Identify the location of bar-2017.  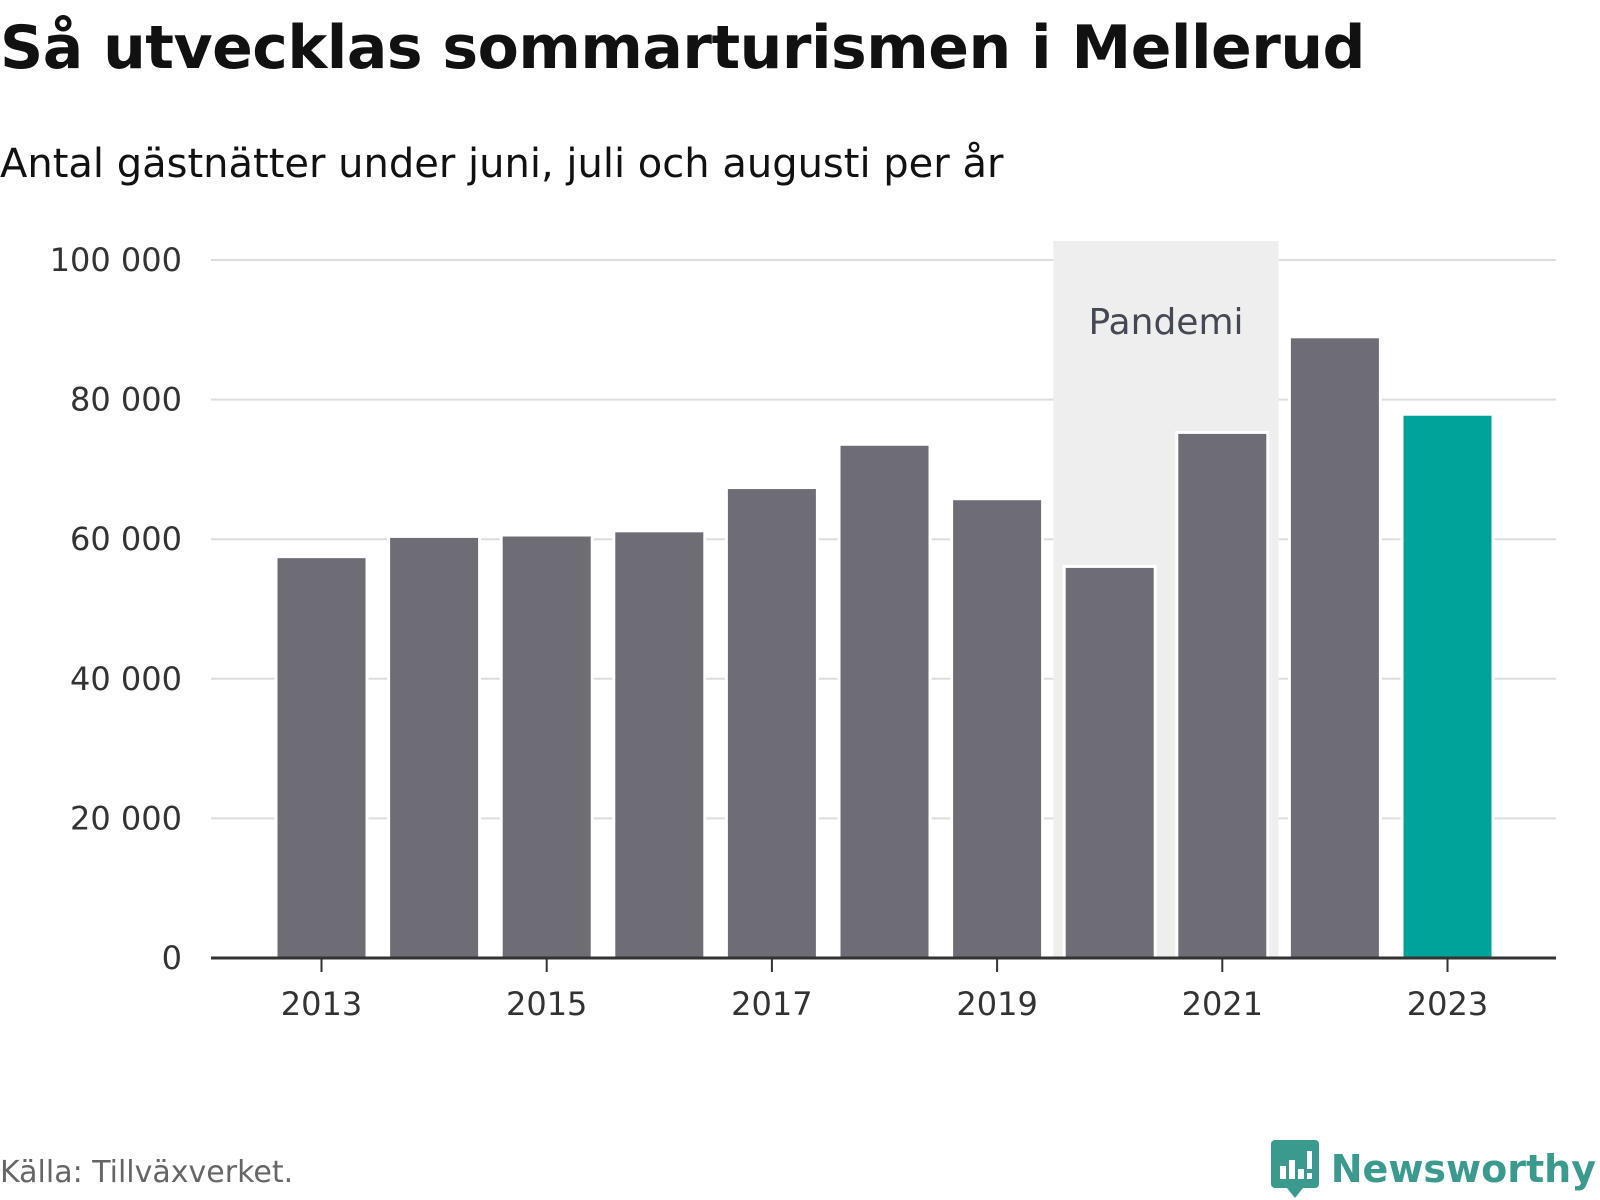
(771, 723).